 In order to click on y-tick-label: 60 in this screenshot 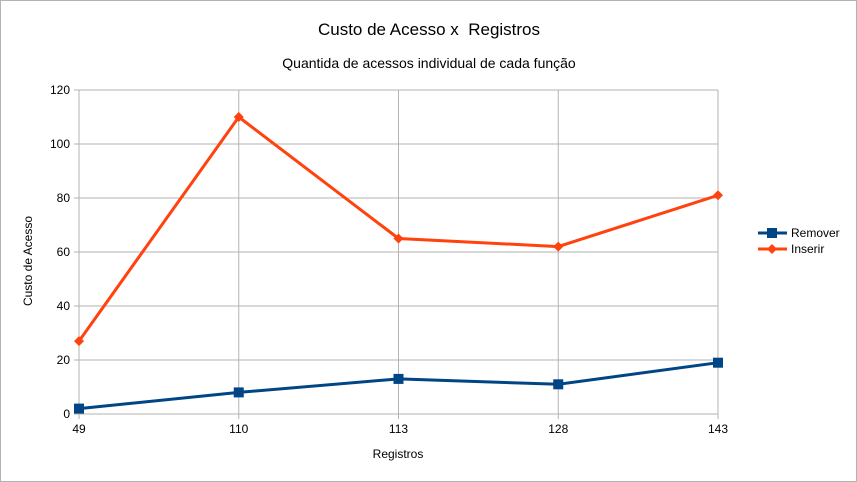, I will do `click(64, 252)`.